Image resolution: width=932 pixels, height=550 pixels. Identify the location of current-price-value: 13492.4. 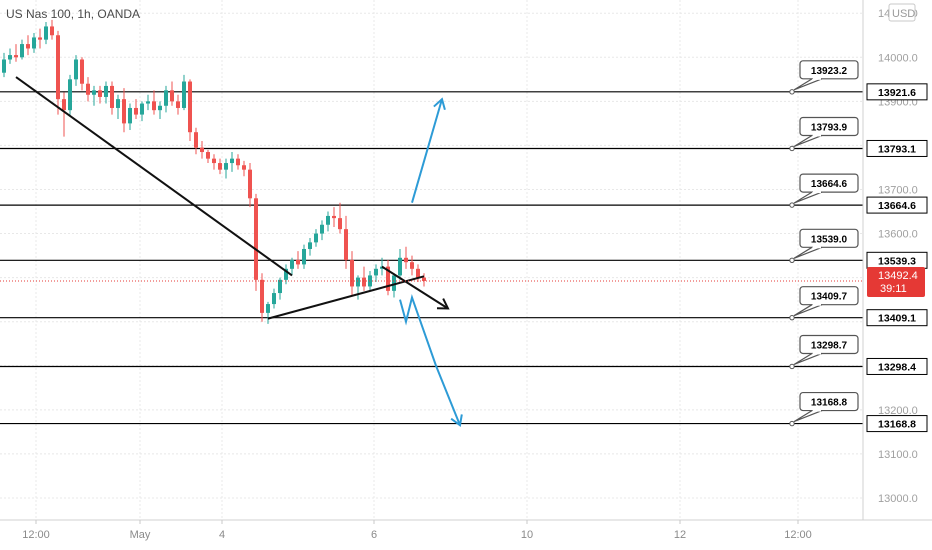
(898, 276).